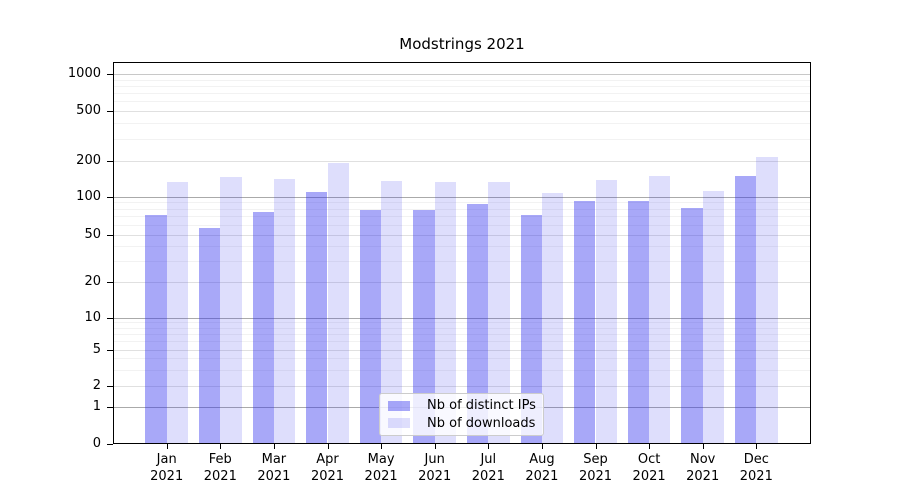 The width and height of the screenshot is (900, 500). Describe the element at coordinates (445, 312) in the screenshot. I see `bar-downloads-jun` at that location.